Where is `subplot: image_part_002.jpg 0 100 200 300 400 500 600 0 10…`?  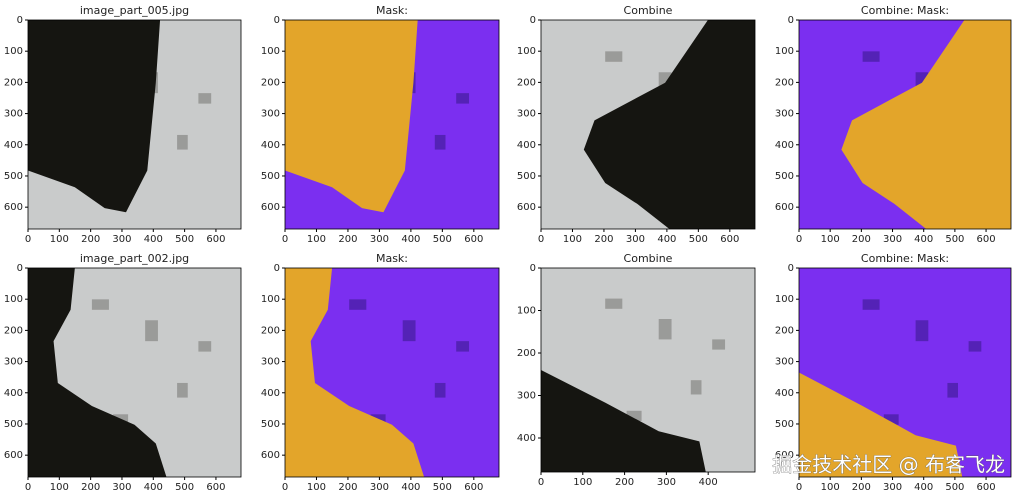
subplot: image_part_002.jpg 0 100 200 300 400 500 600 0 10… is located at coordinates (123, 372).